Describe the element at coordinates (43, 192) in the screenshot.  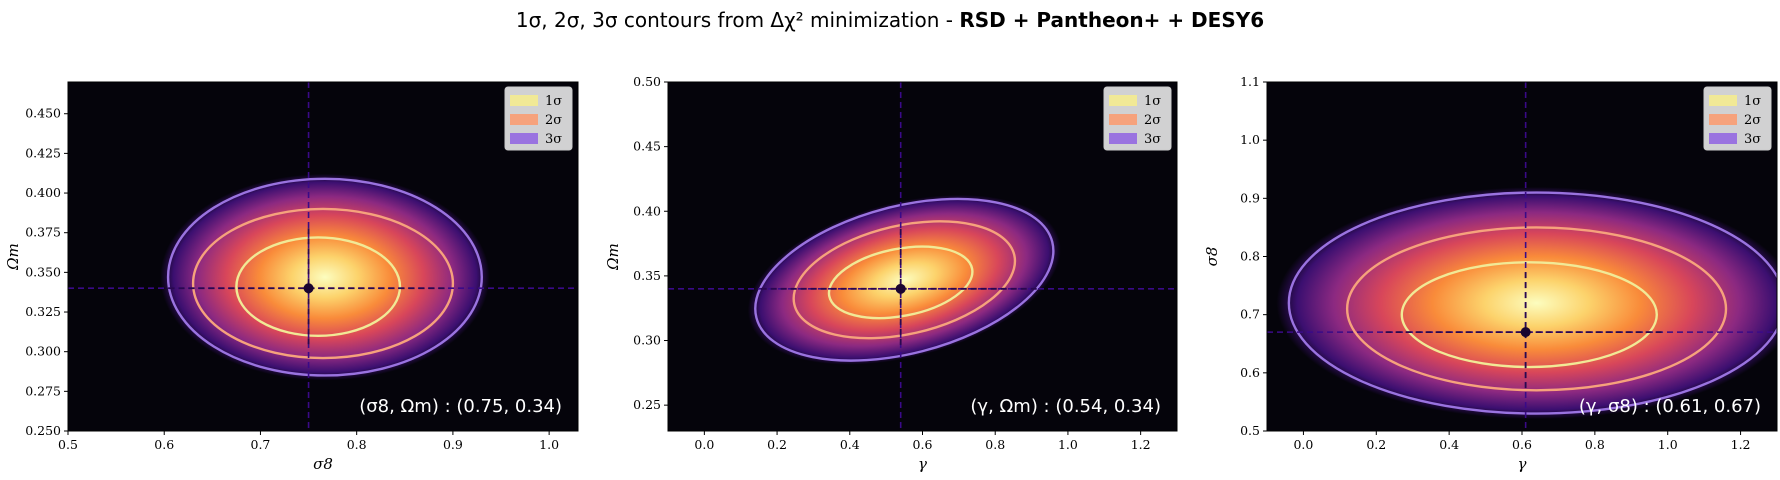
I see `y-tick-label: 0.400` at that location.